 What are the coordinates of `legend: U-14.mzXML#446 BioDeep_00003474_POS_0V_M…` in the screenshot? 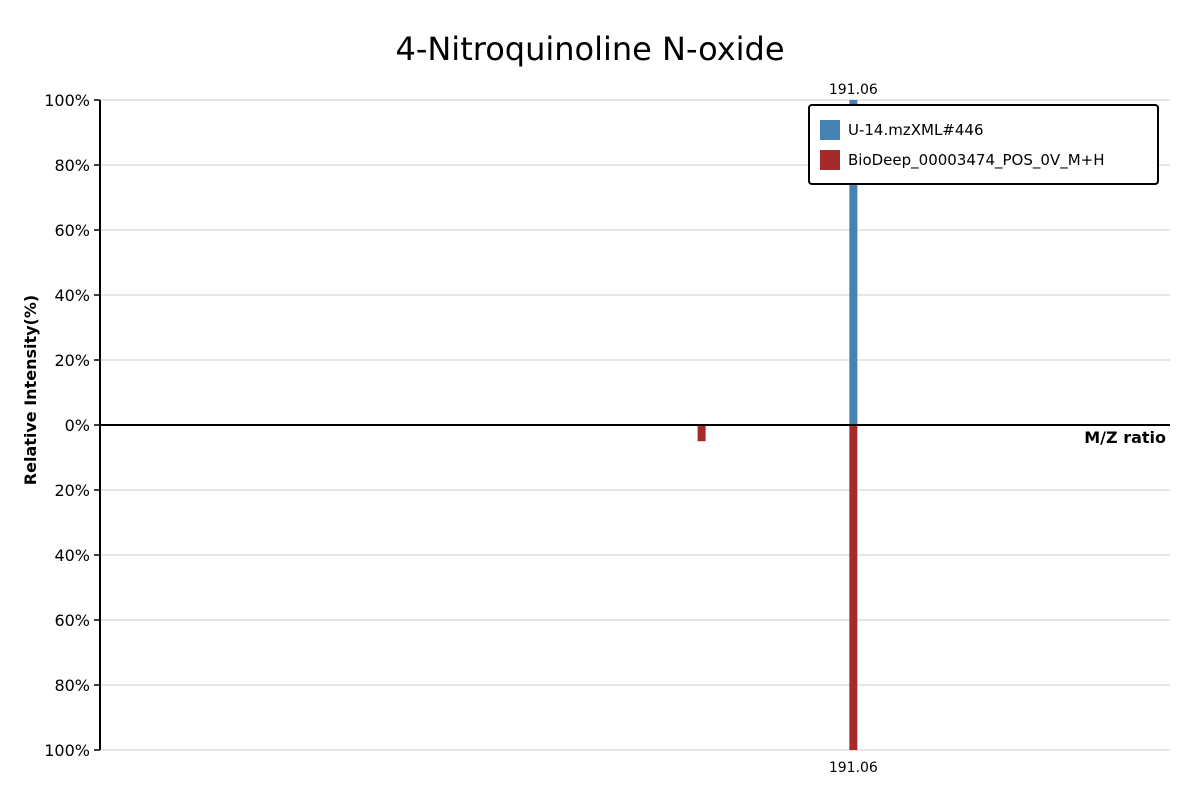 It's located at (983, 144).